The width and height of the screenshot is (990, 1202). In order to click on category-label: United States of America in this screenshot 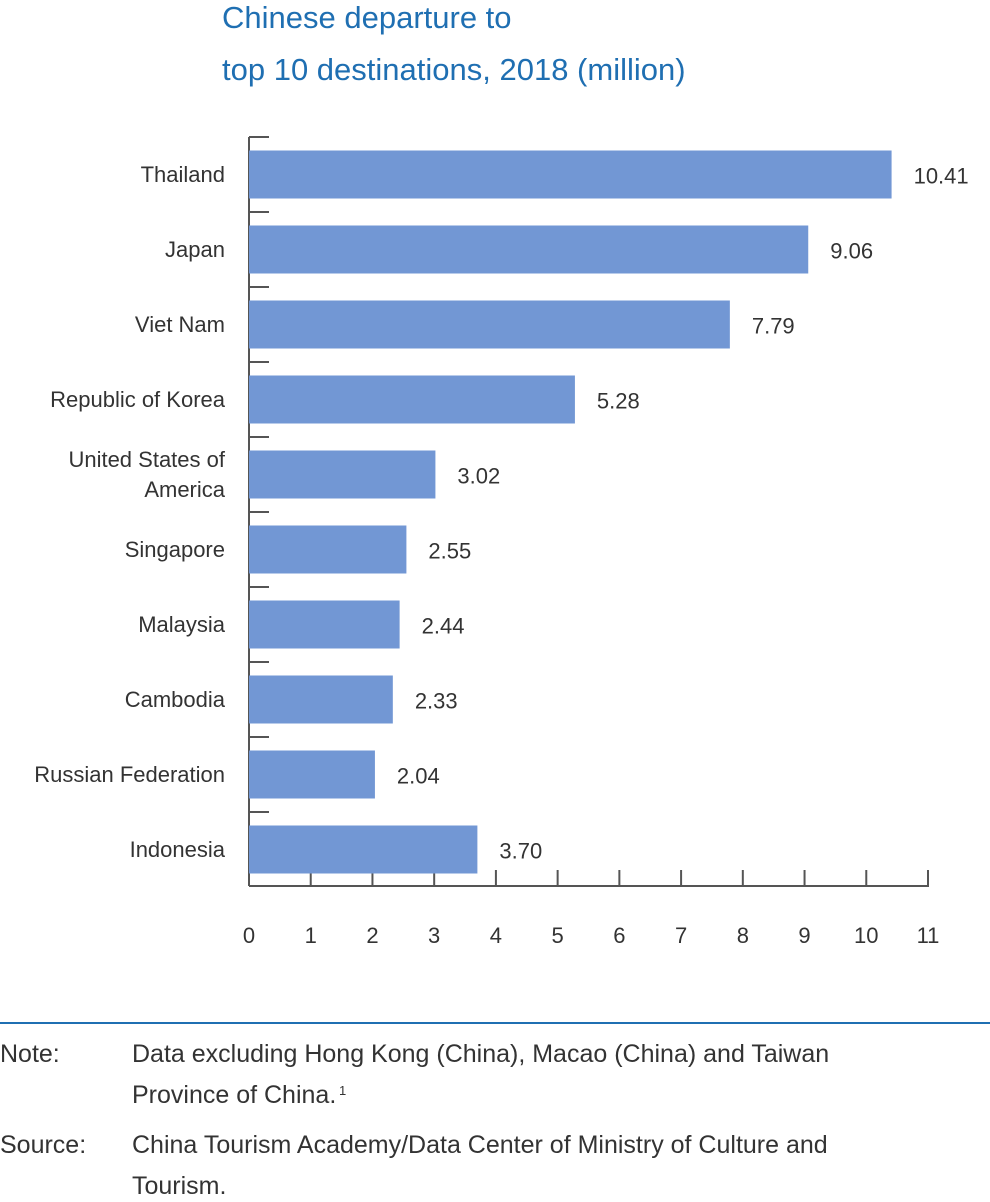, I will do `click(146, 474)`.